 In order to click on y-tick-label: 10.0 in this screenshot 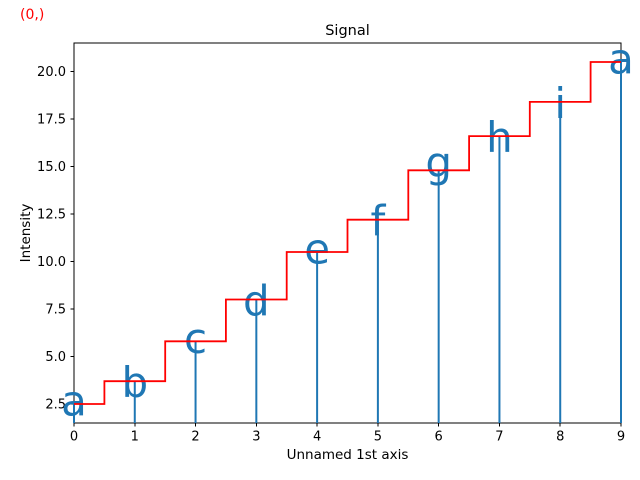, I will do `click(51, 262)`.